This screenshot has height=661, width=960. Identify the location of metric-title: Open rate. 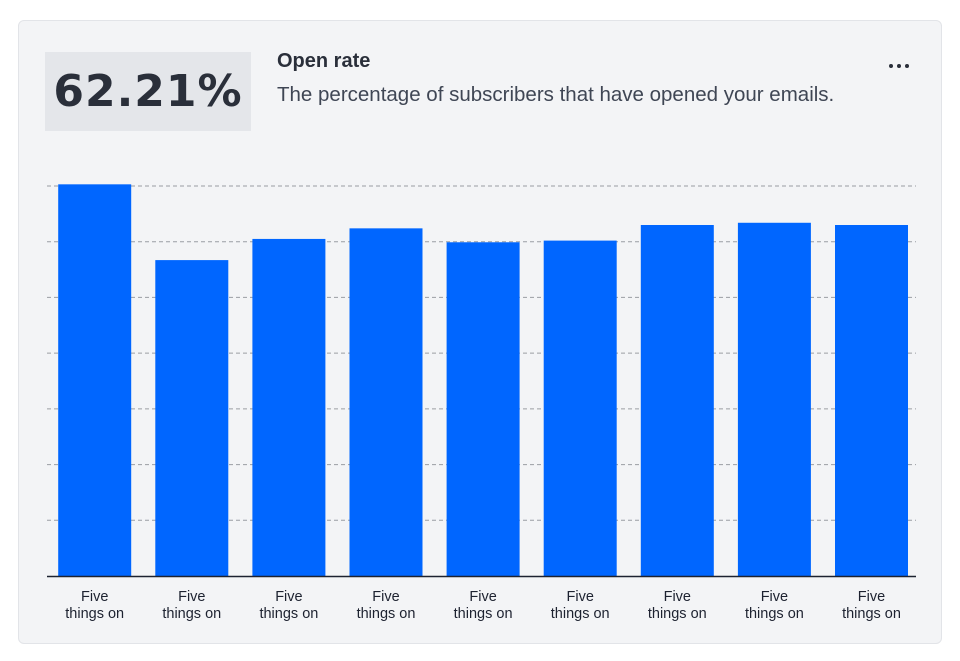
(324, 61).